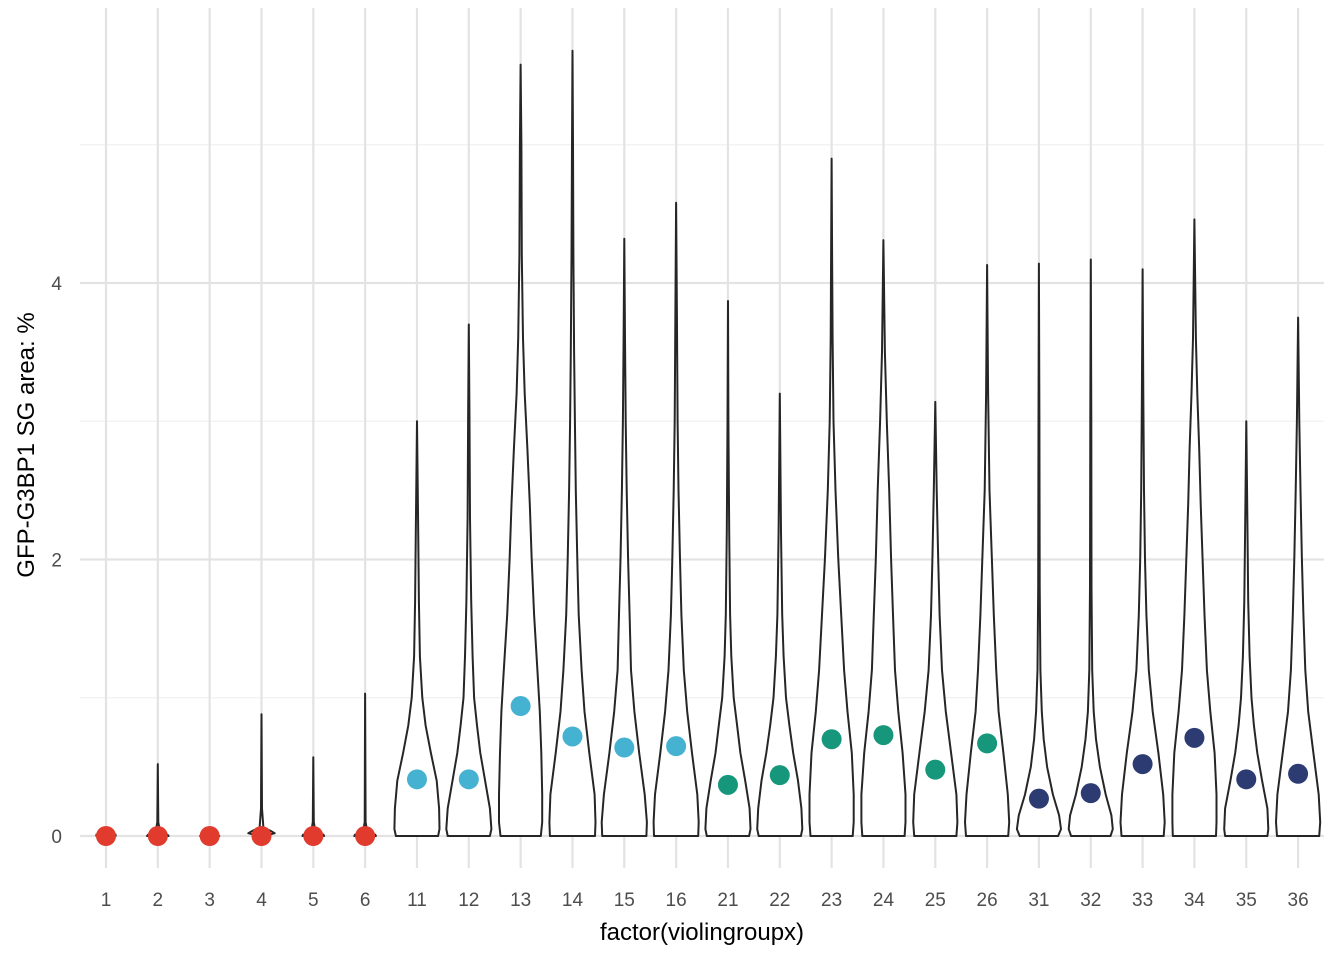 The image size is (1344, 960). What do you see at coordinates (676, 900) in the screenshot?
I see `x-tick-label: 16` at bounding box center [676, 900].